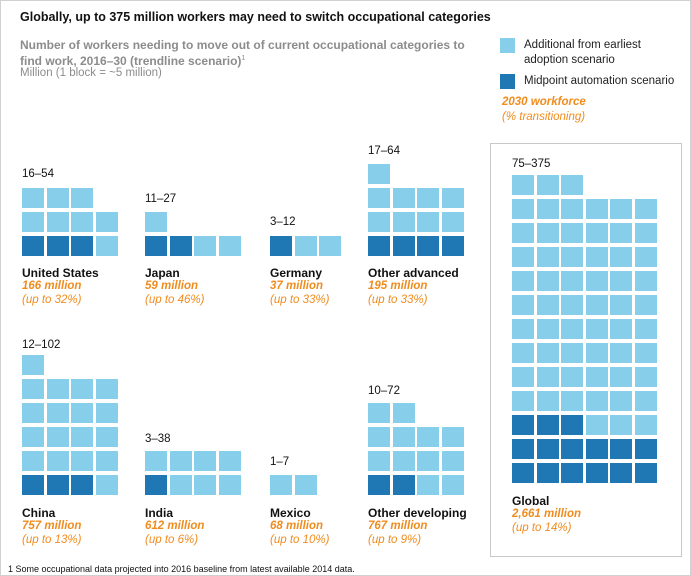 The width and height of the screenshot is (691, 576). Describe the element at coordinates (384, 391) in the screenshot. I see `other-developing-range-label: 10–72` at that location.